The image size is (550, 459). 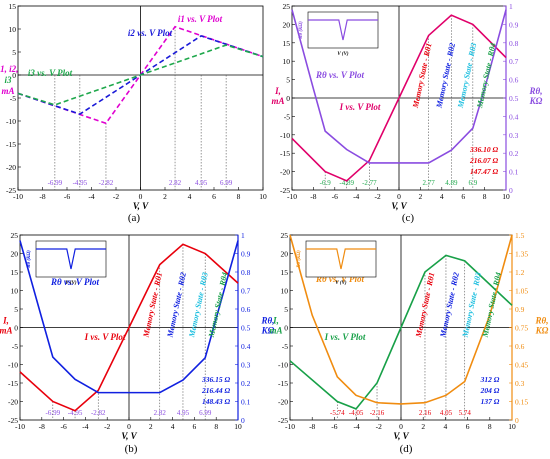 What do you see at coordinates (283, 365) in the screenshot?
I see `chart-d-ytick-label: -10` at bounding box center [283, 365].